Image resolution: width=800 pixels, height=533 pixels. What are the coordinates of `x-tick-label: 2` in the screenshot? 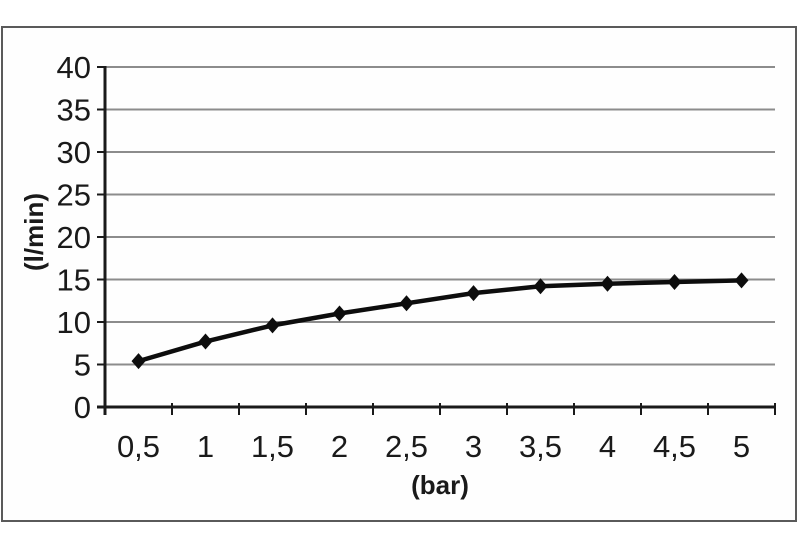 It's located at (339, 446).